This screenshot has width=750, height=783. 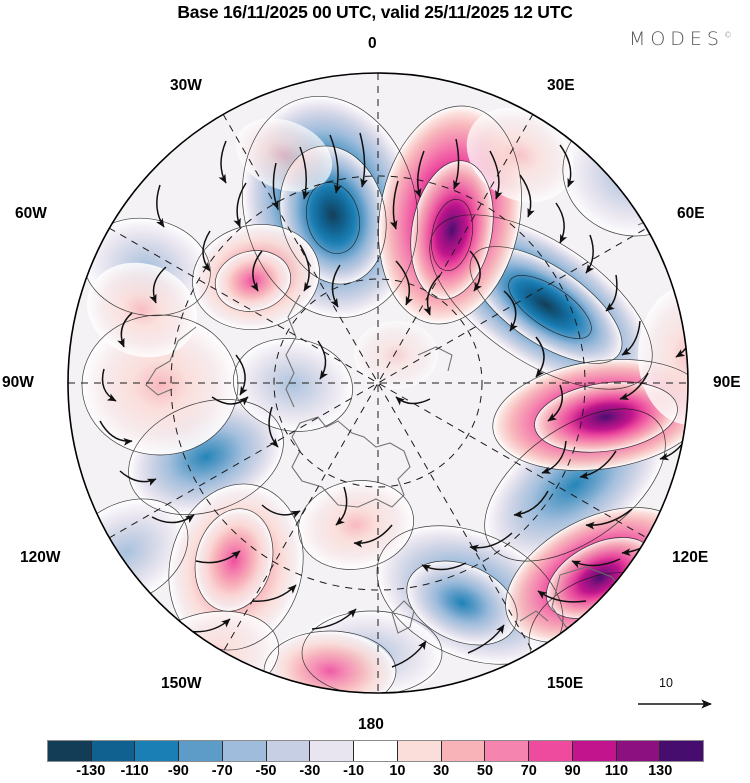 I want to click on lon-label-150w: 150W, so click(x=181, y=683).